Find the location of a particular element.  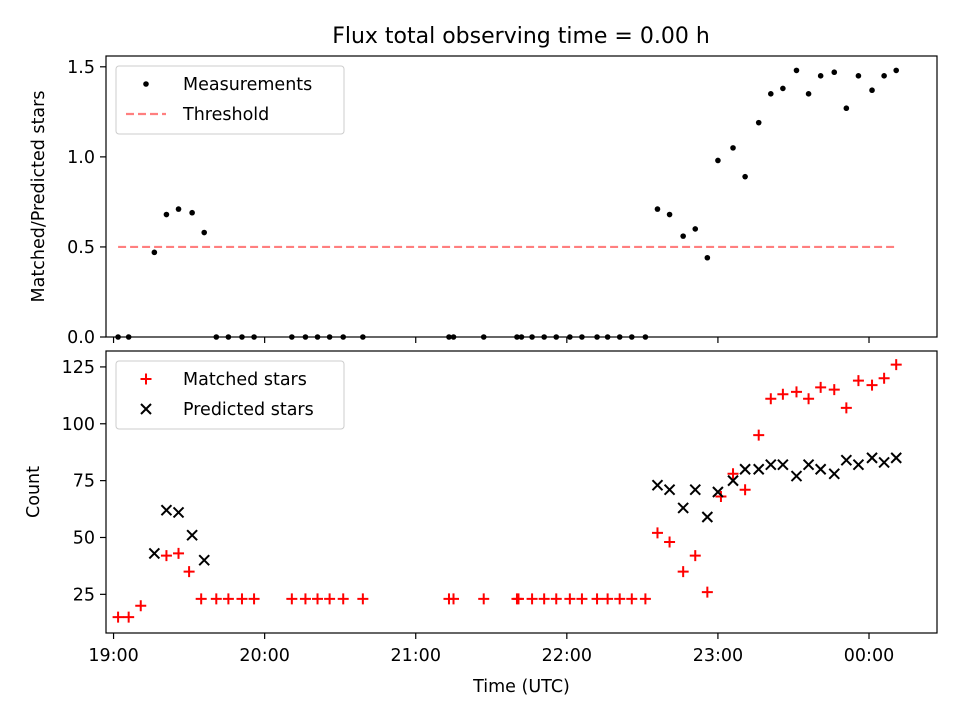

legend-label: Measurements is located at coordinates (247, 85).